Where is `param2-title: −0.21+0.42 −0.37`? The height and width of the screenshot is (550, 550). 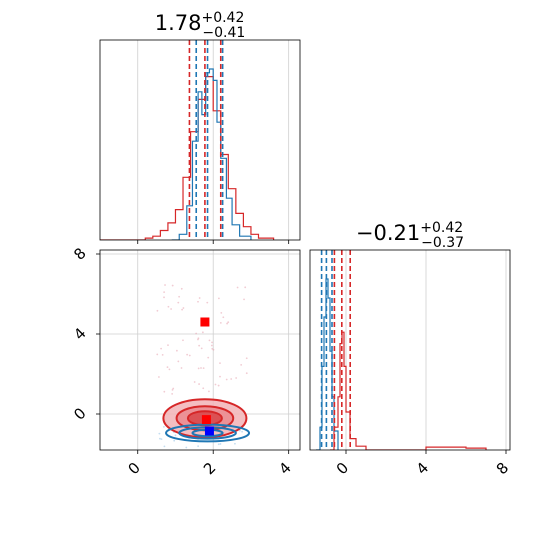 param2-title: −0.21+0.42 −0.37 is located at coordinates (410, 235).